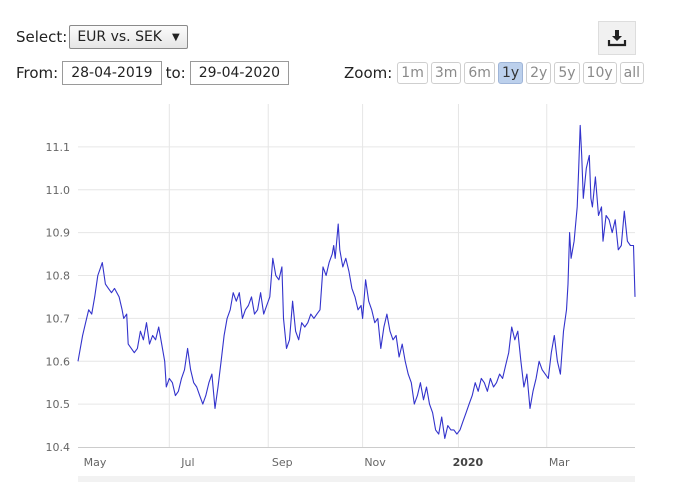 This screenshot has width=676, height=482. Describe the element at coordinates (112, 73) in the screenshot. I see `from-date-input: 28-04-2019` at that location.